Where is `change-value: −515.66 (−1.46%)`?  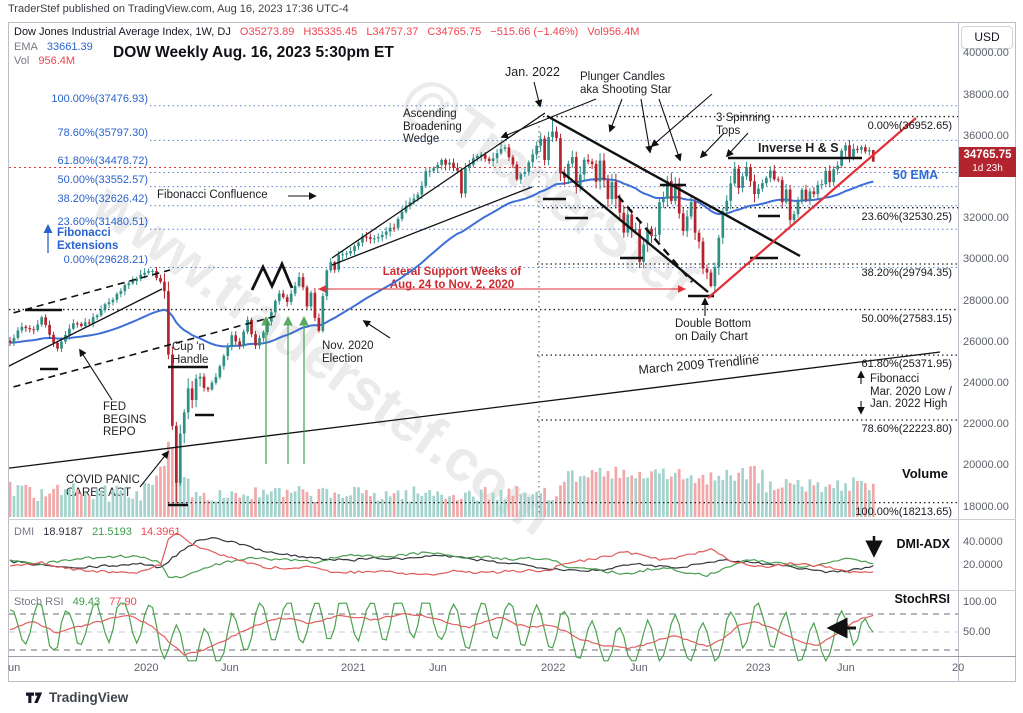
change-value: −515.66 (−1.46%) is located at coordinates (534, 32).